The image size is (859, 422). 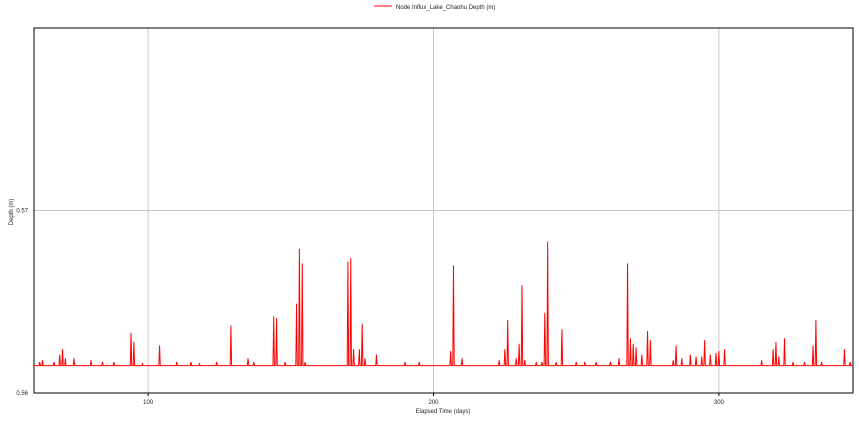 What do you see at coordinates (719, 403) in the screenshot?
I see `x-tick-label: 300` at bounding box center [719, 403].